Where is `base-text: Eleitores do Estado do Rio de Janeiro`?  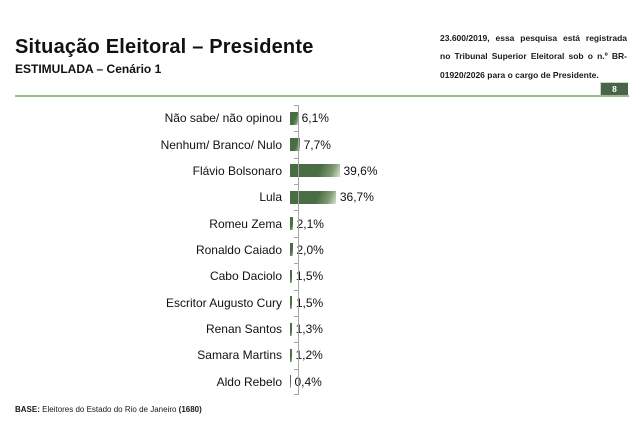
base-text: Eleitores do Estado do Rio de Janeiro is located at coordinates (109, 409).